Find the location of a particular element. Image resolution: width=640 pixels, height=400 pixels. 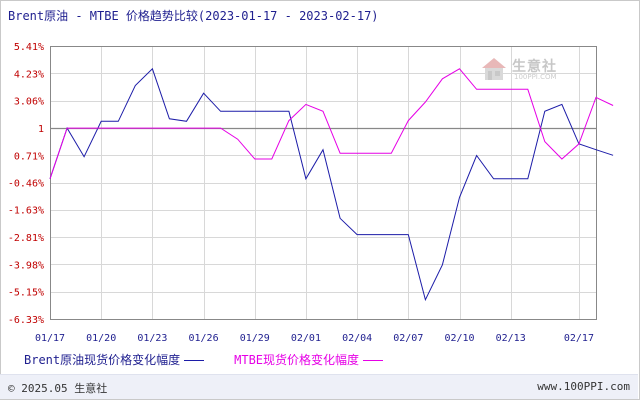

watermark-url: 100PPI.COM is located at coordinates (535, 77).